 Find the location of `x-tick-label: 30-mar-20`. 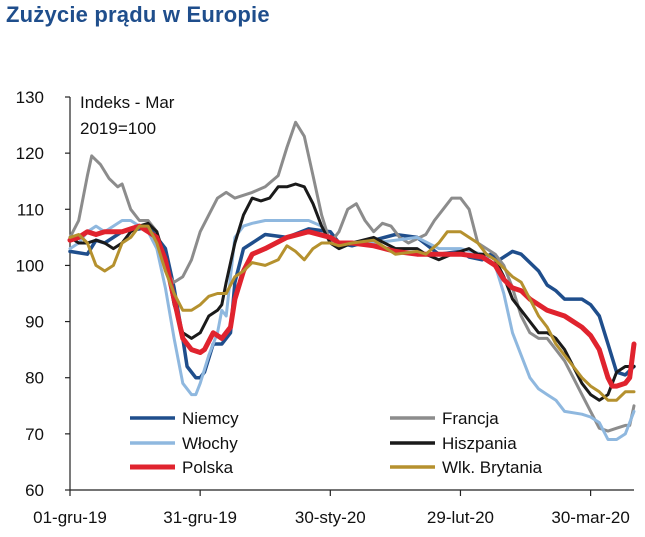

x-tick-label: 30-mar-20 is located at coordinates (590, 517).